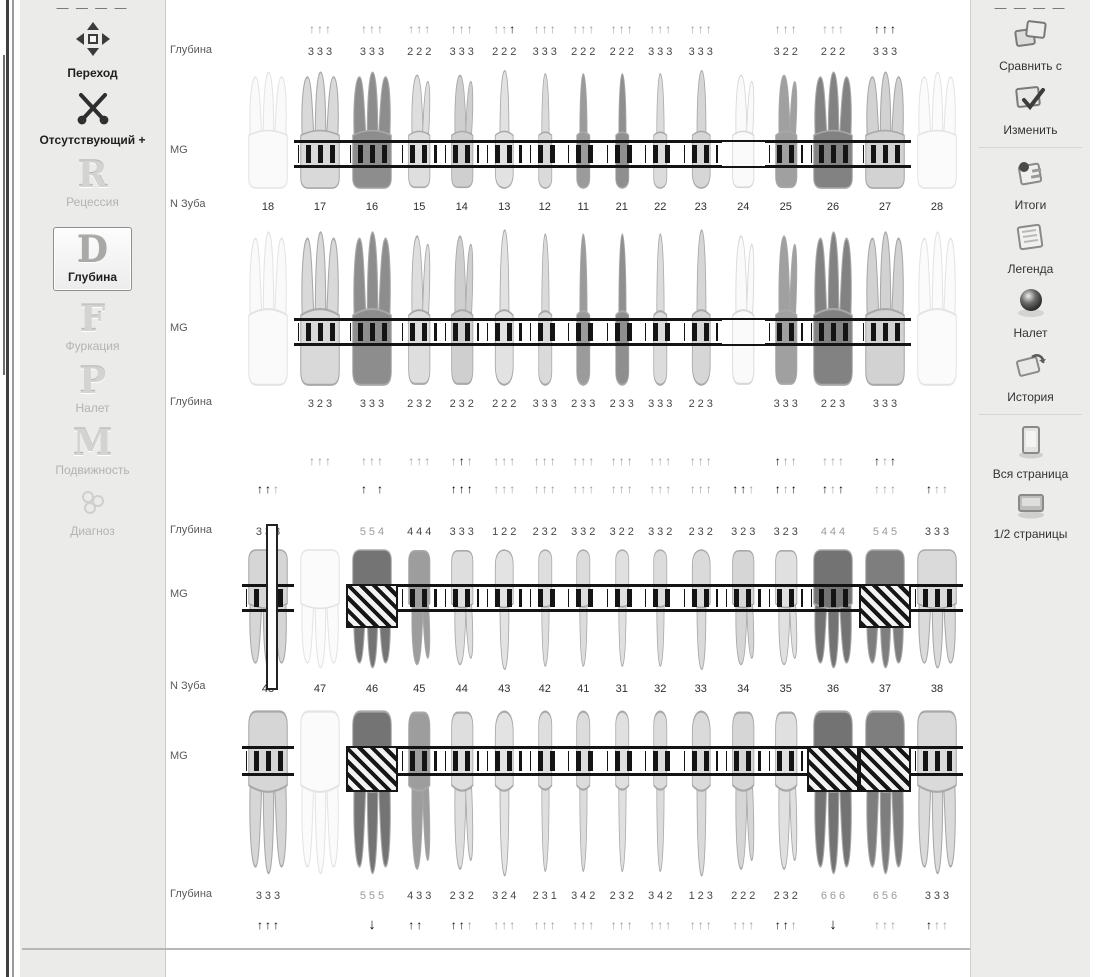 The height and width of the screenshot is (977, 1101). What do you see at coordinates (585, 532) in the screenshot?
I see `depth-cell-41: 332` at bounding box center [585, 532].